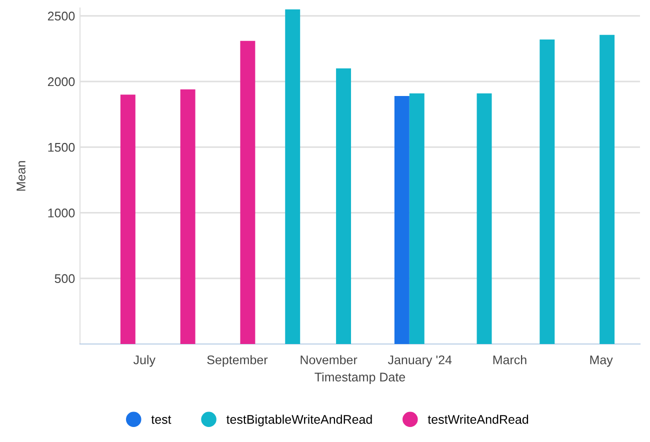 This screenshot has width=650, height=442. Describe the element at coordinates (478, 419) in the screenshot. I see `legend-label: testWriteAndRead` at that location.